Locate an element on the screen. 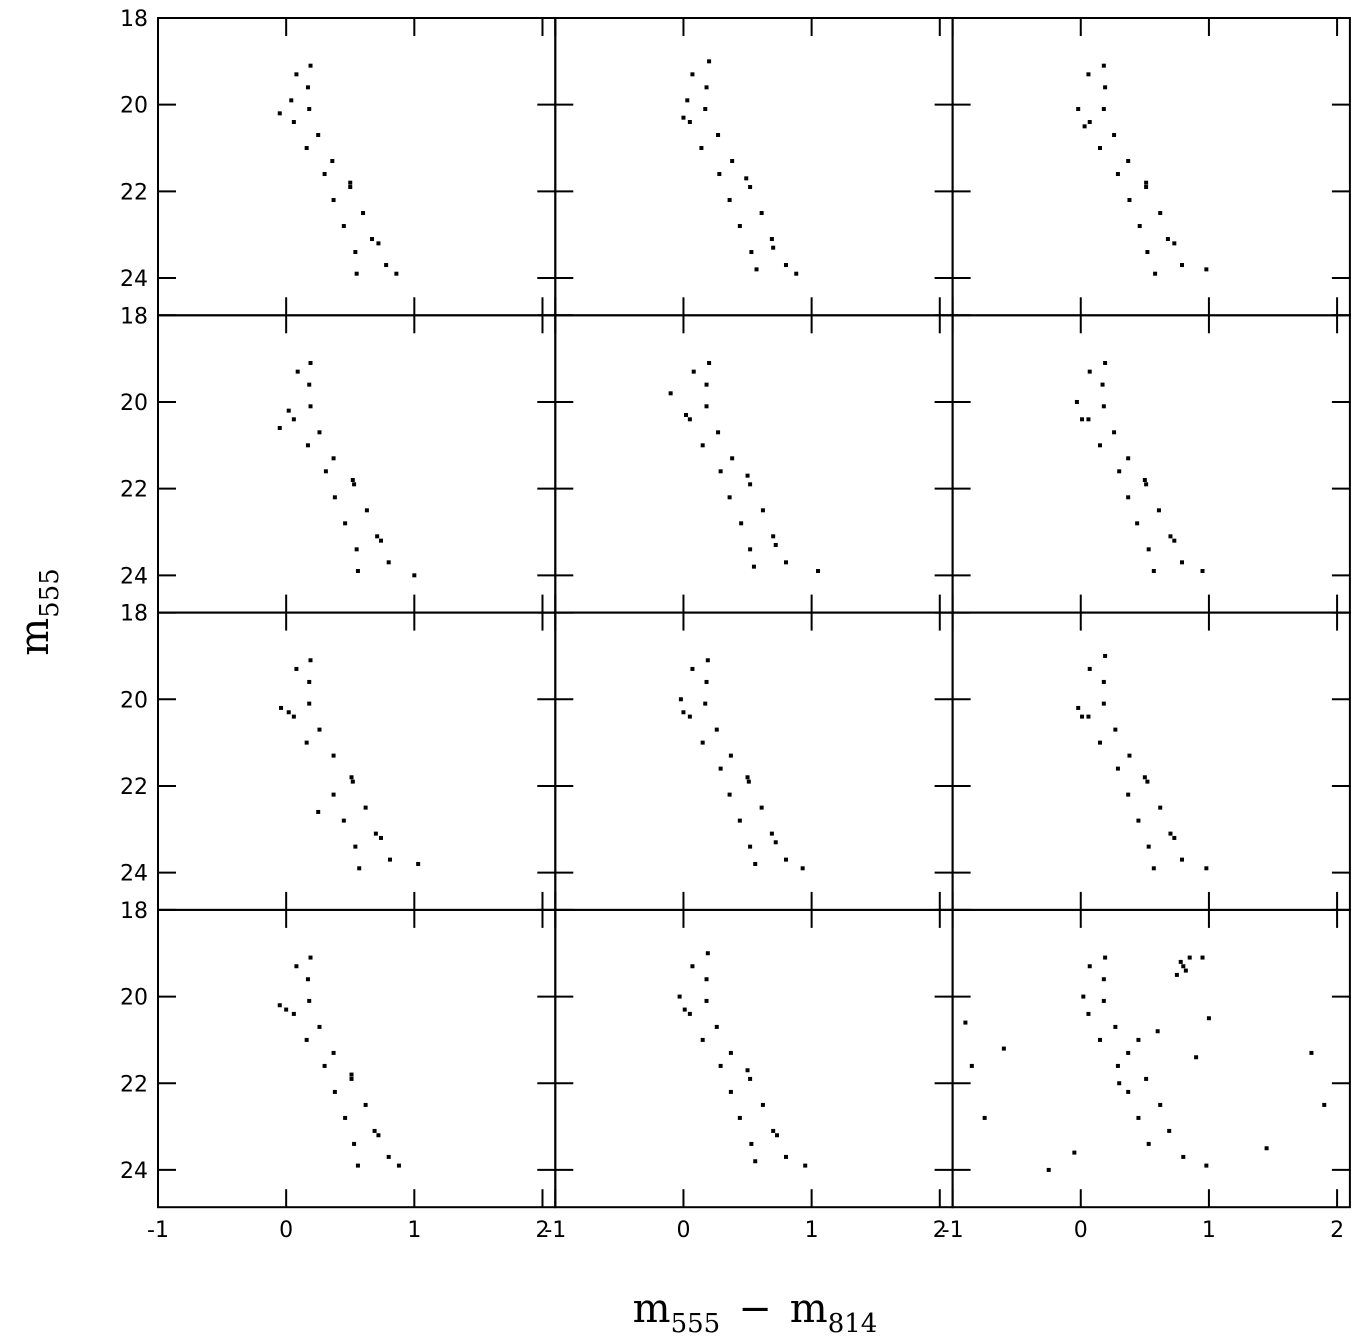 The width and height of the screenshot is (1365, 1340). panel: -1 0 1 2 is located at coordinates (1146, 1075).